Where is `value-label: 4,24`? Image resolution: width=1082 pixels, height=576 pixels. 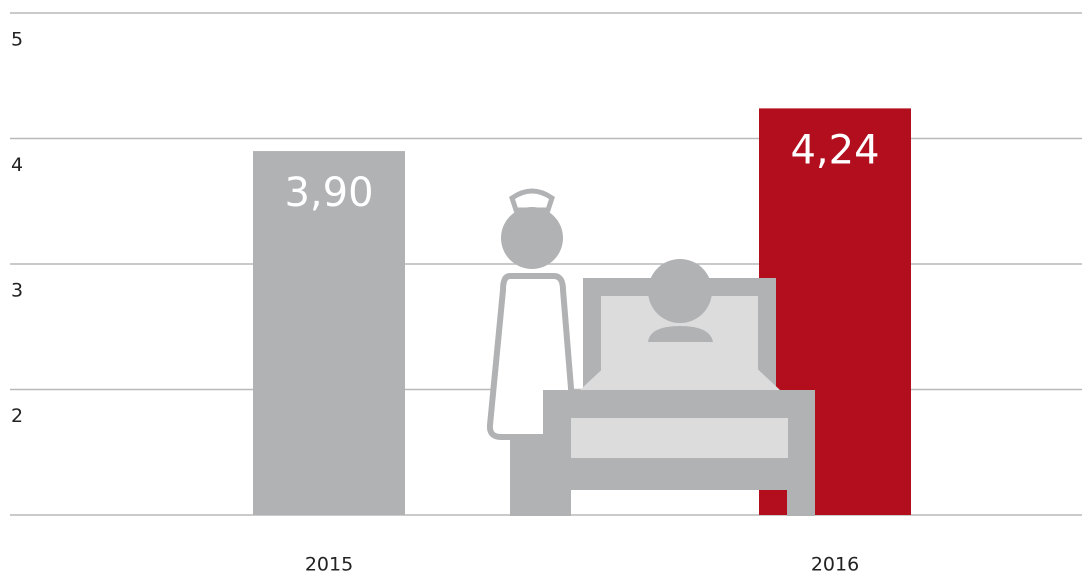
value-label: 4,24 is located at coordinates (834, 150).